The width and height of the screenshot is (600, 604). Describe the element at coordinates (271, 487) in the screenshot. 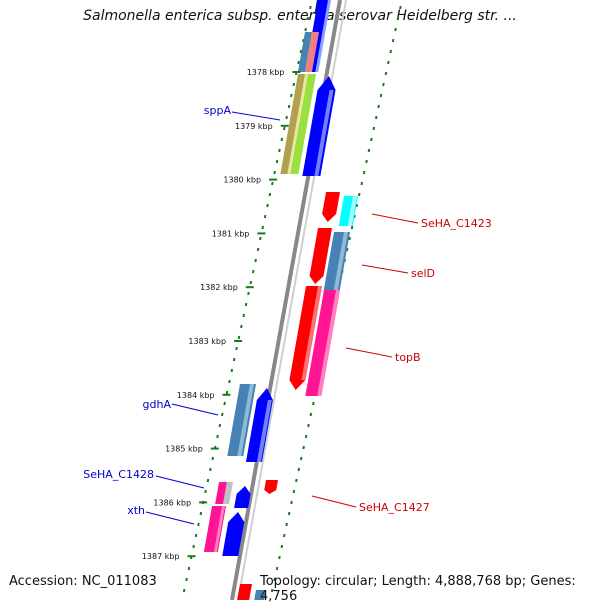

I see `gene-seha-c1427` at that location.